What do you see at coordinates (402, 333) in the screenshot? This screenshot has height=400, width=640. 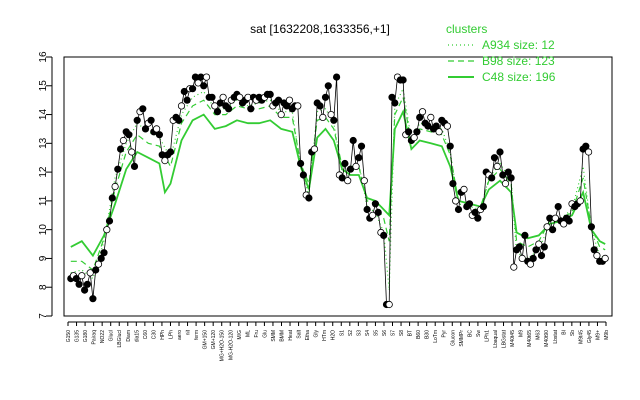 I see `x-tick-label: S8` at bounding box center [402, 333].